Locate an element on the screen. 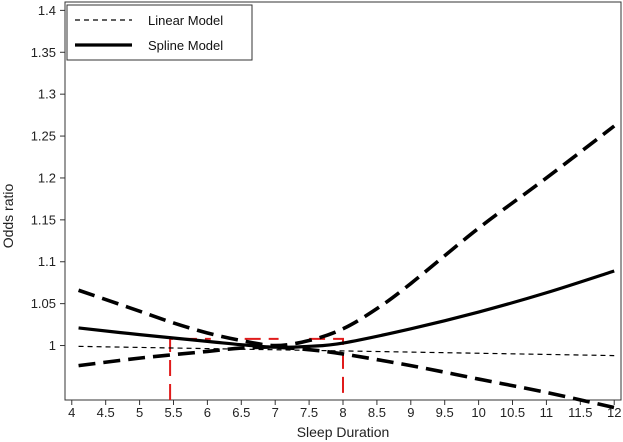 This screenshot has width=623, height=442. x-tick-label: 7 is located at coordinates (275, 412).